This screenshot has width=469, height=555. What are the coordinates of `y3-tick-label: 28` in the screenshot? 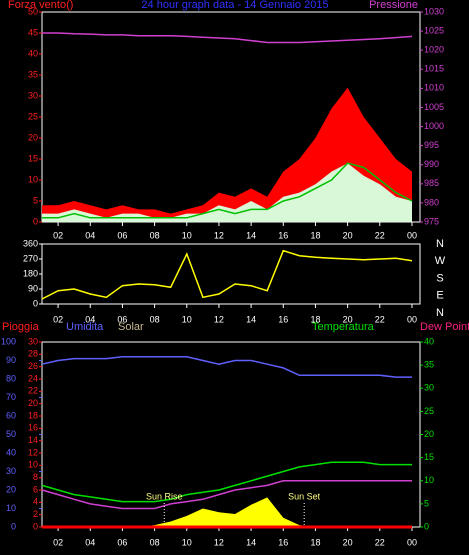 It's located at (33, 354).